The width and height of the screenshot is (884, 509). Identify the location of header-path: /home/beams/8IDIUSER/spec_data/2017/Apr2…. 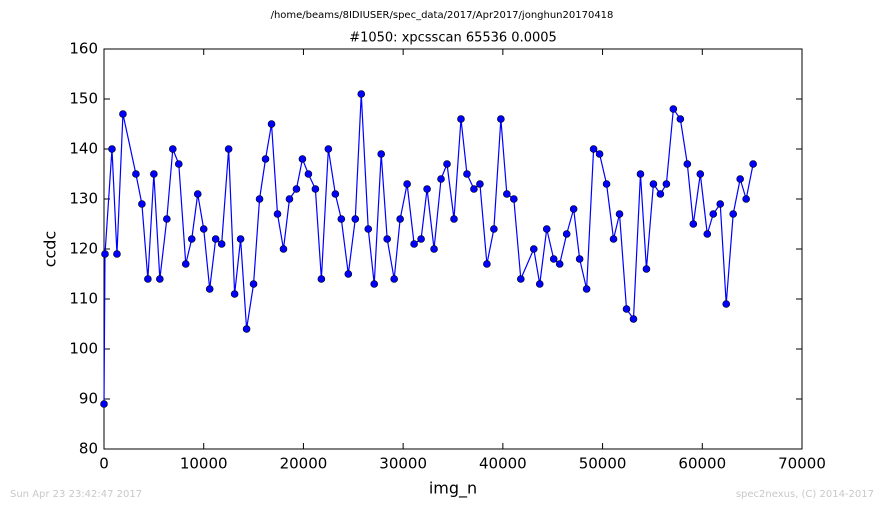
(442, 15).